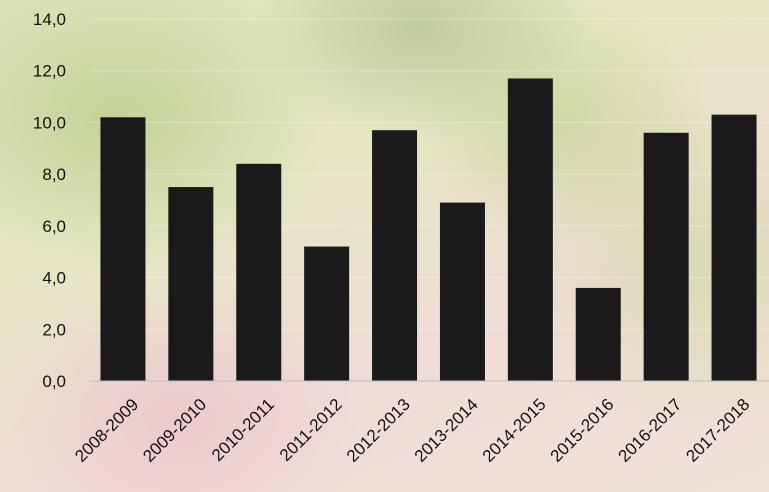  I want to click on x-tick-label: 2010-2011, so click(243, 430).